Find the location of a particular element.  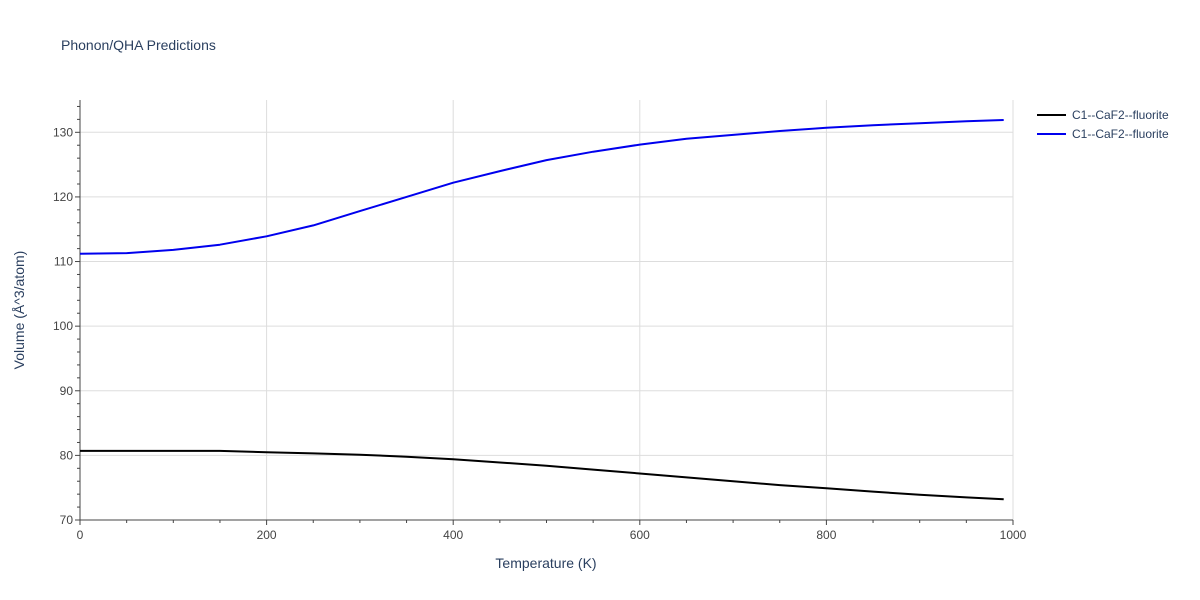

x-tick-labels: 0 200 400 600 800 1000 is located at coordinates (552, 535).